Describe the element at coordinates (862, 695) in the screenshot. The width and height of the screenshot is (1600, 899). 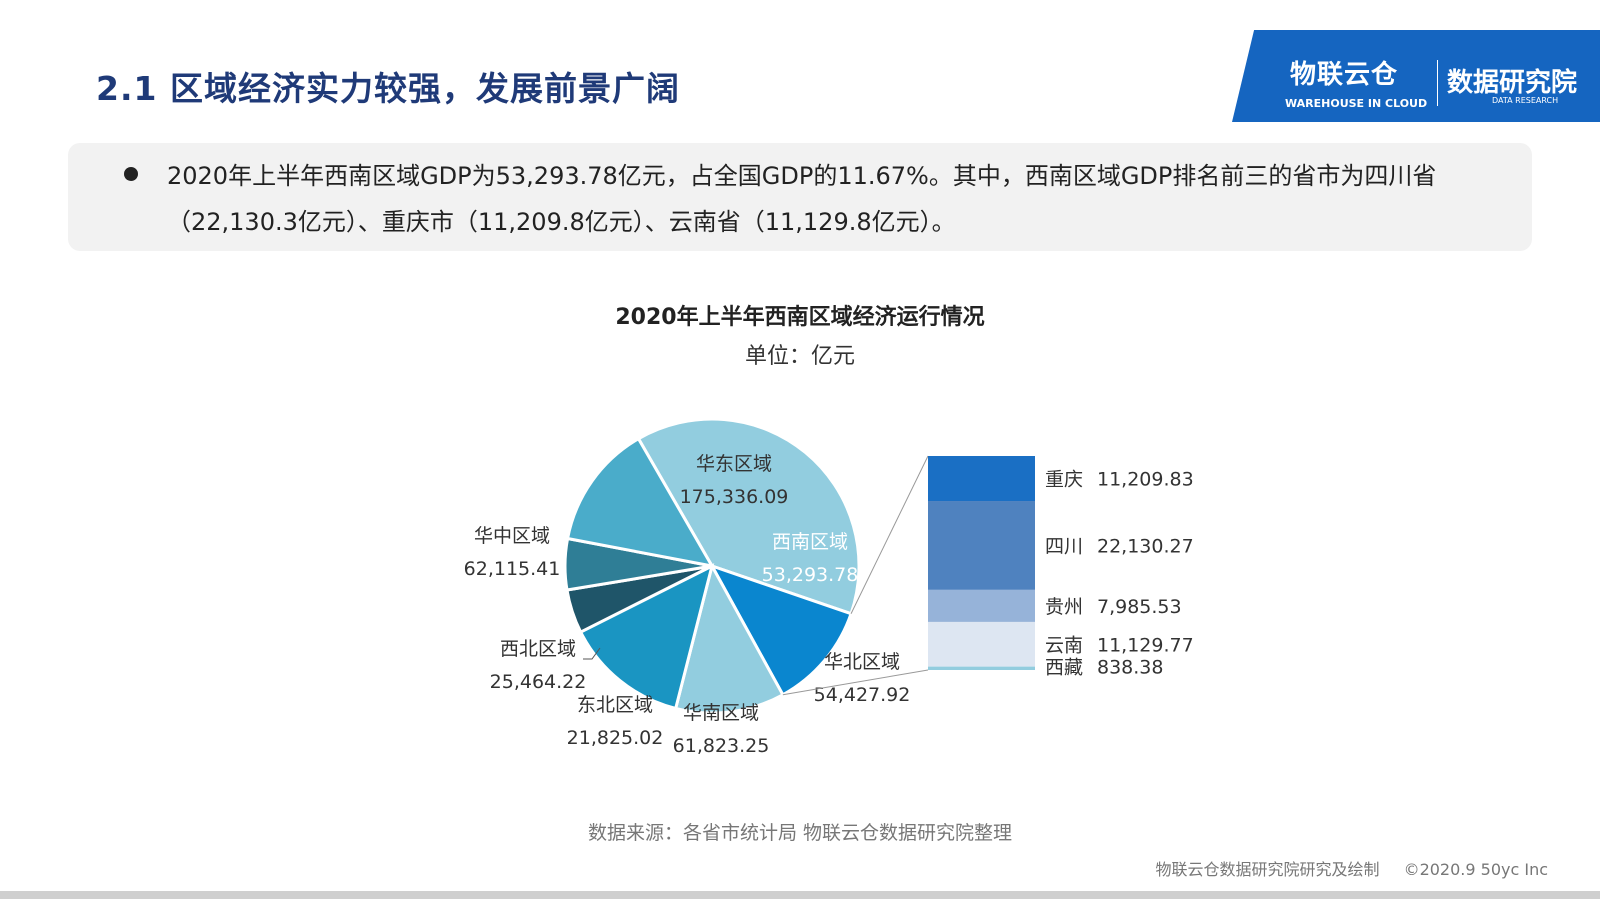
I see `pie-slice-value-2: 54,427.92` at that location.